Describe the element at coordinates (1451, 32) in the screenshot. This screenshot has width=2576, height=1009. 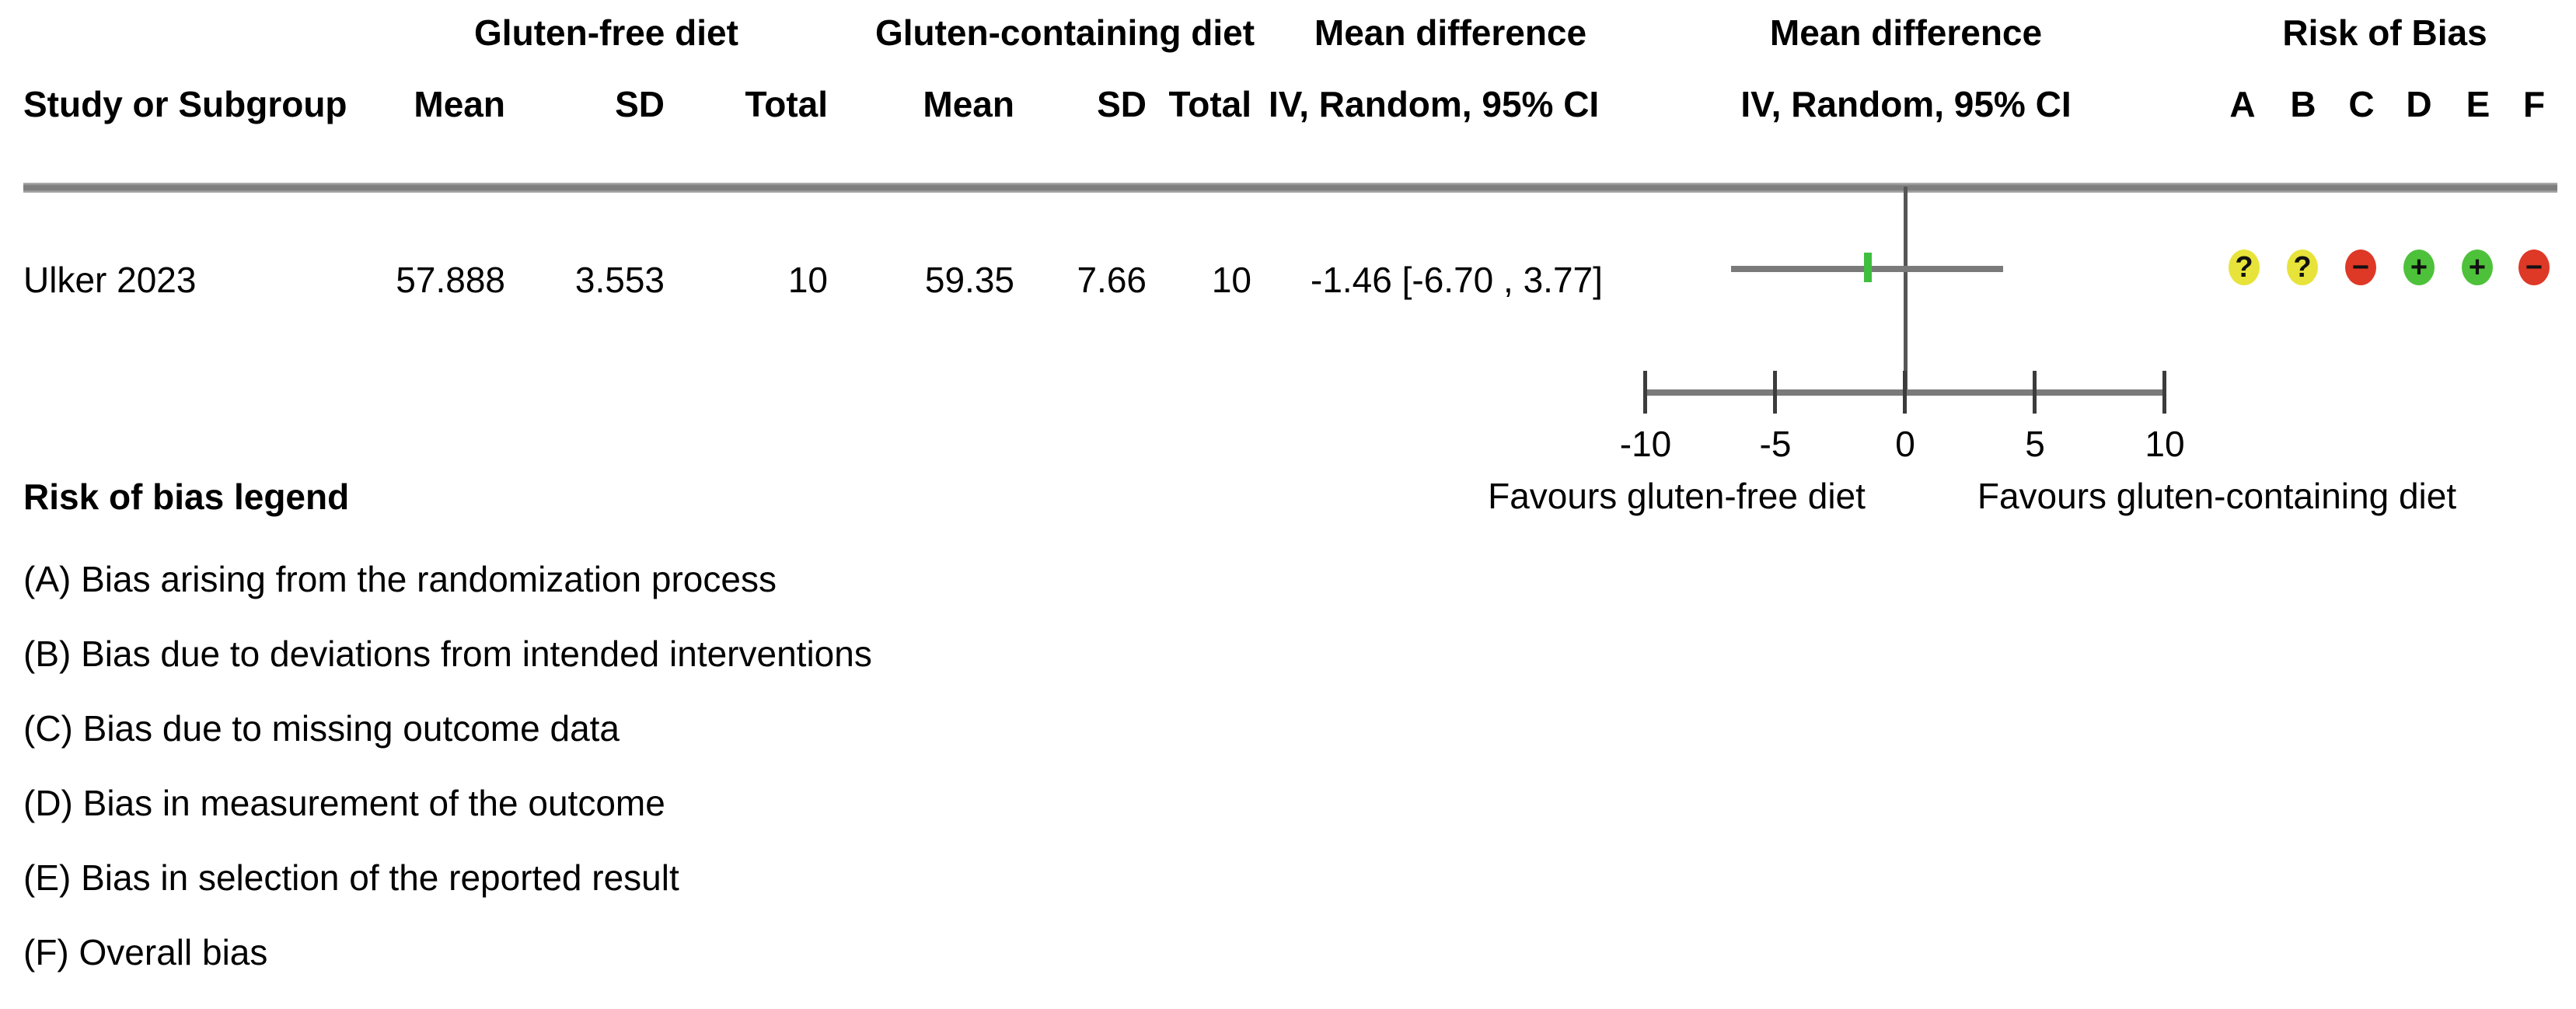
I see `mean-difference-header-text: Mean difference` at that location.